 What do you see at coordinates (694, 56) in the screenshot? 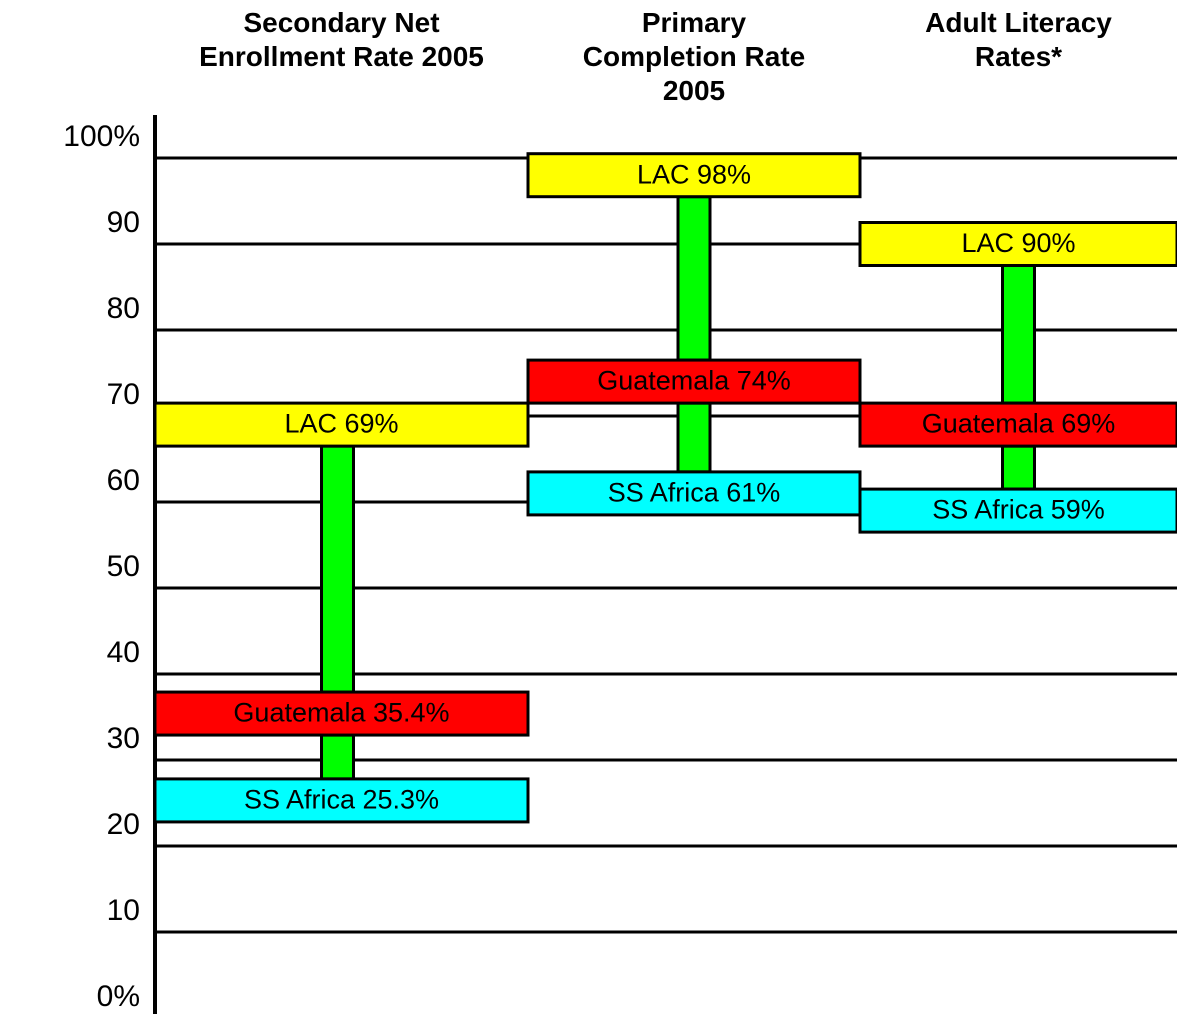
I see `category-title: Primary Completion Rate 2005` at bounding box center [694, 56].